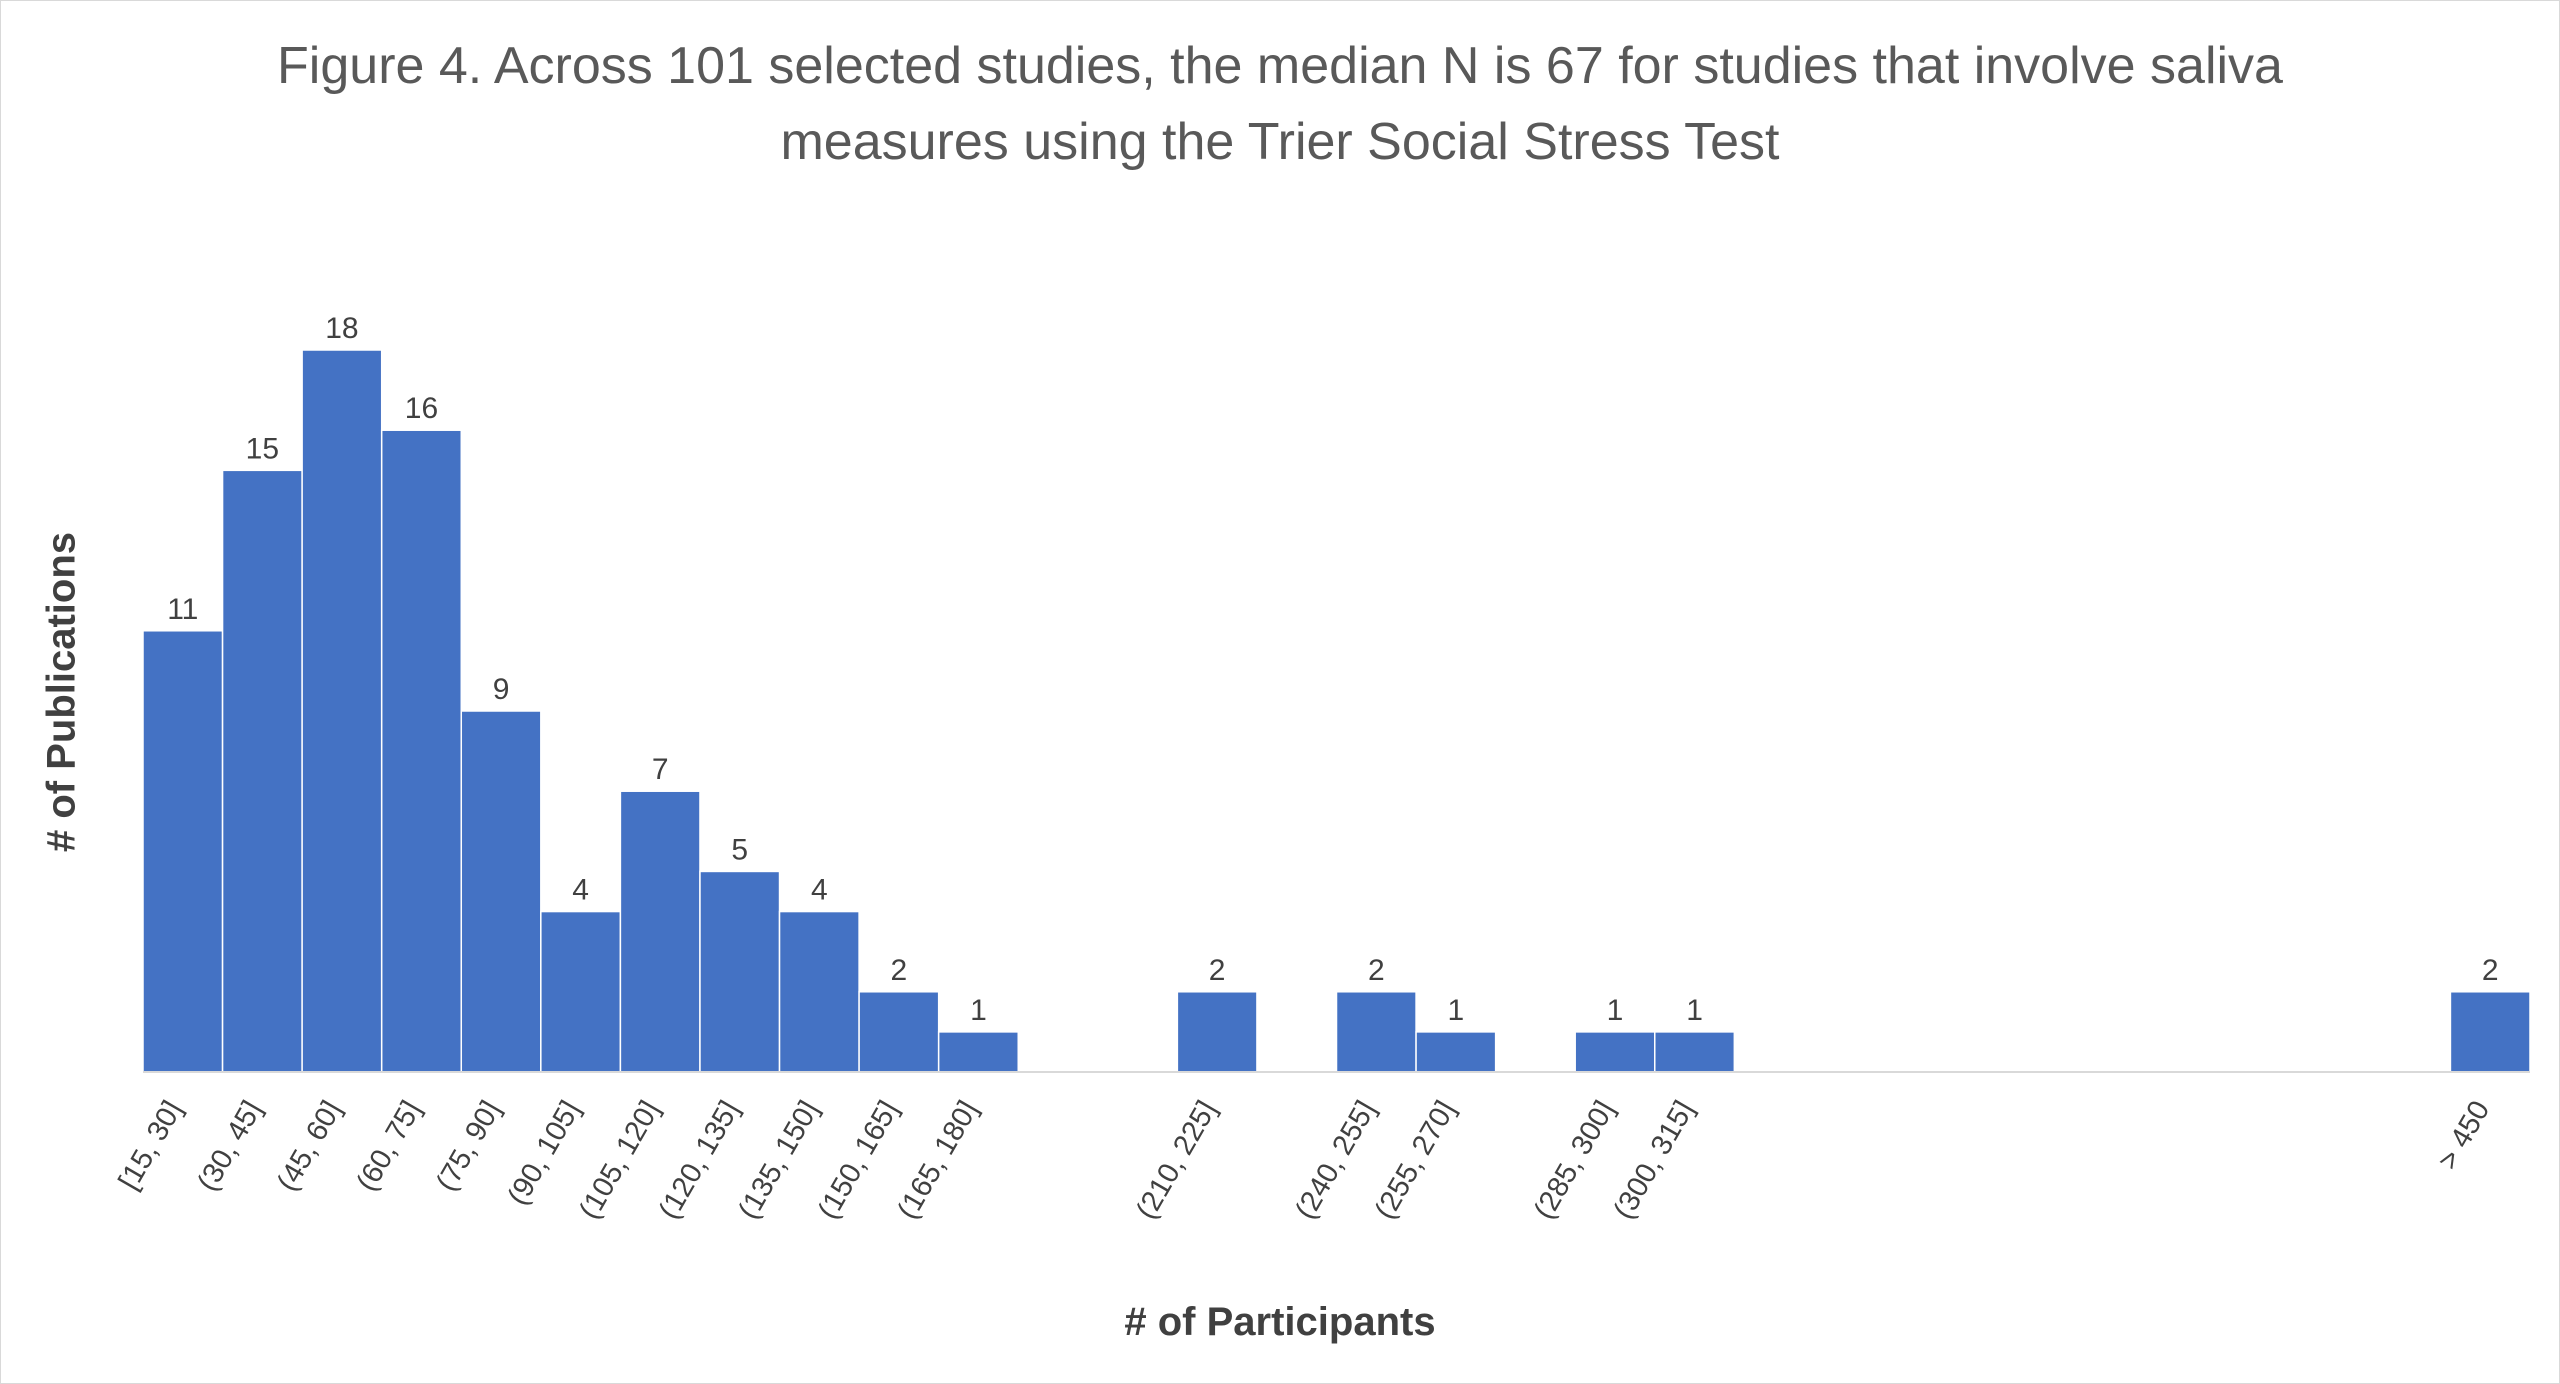 The height and width of the screenshot is (1384, 2560). Describe the element at coordinates (389, 1146) in the screenshot. I see `x-tick-label: (60, 75]` at that location.